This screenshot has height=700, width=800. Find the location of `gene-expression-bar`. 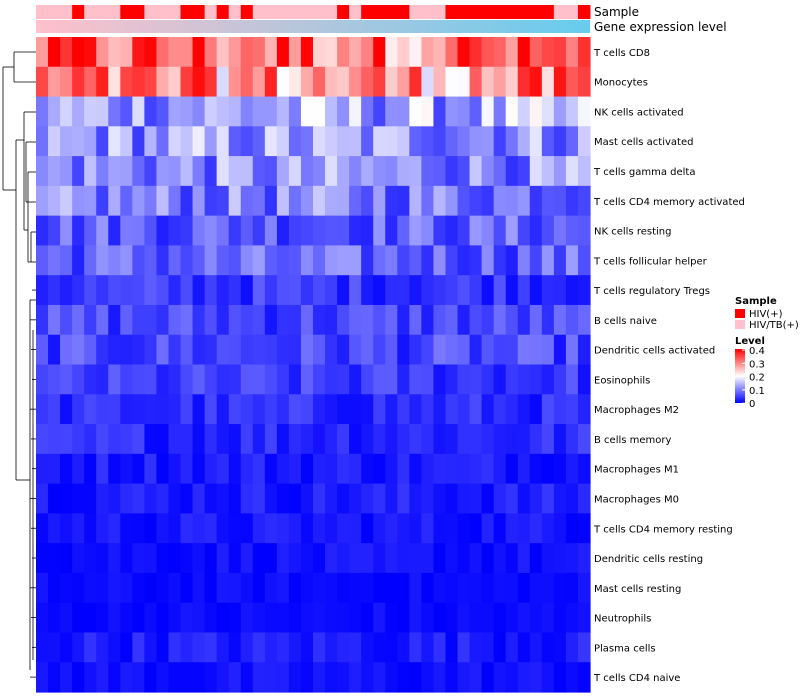

gene-expression-bar is located at coordinates (313, 26).